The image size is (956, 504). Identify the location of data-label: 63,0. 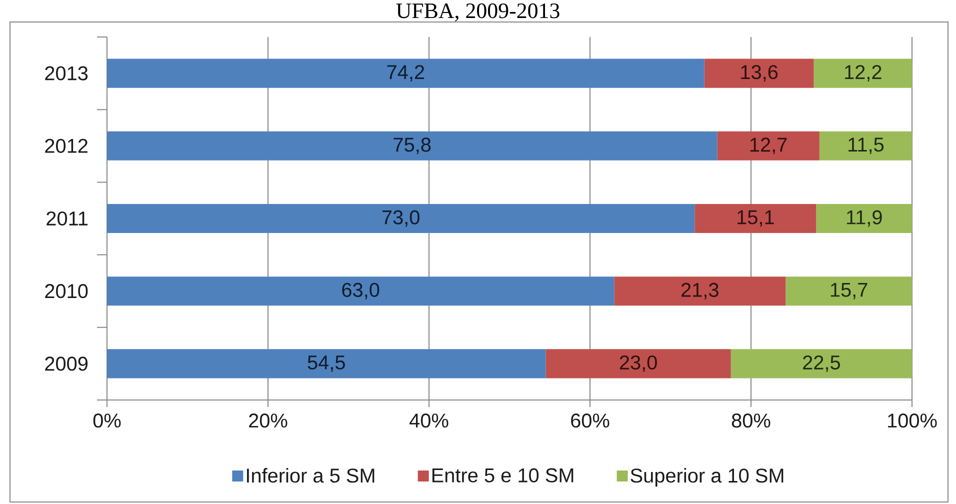
(361, 291).